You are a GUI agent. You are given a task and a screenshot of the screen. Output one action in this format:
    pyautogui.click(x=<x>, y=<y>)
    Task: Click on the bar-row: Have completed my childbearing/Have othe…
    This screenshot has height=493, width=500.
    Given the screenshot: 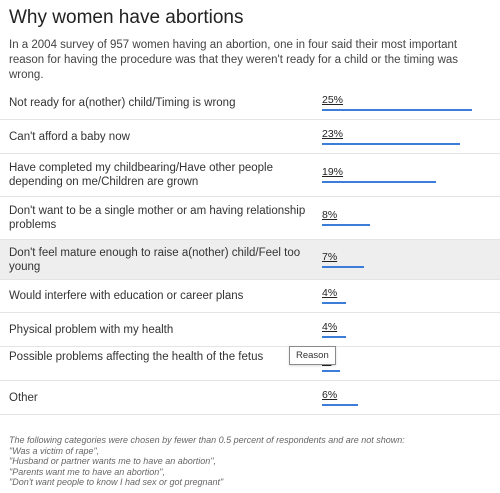 What is the action you would take?
    pyautogui.click(x=250, y=175)
    